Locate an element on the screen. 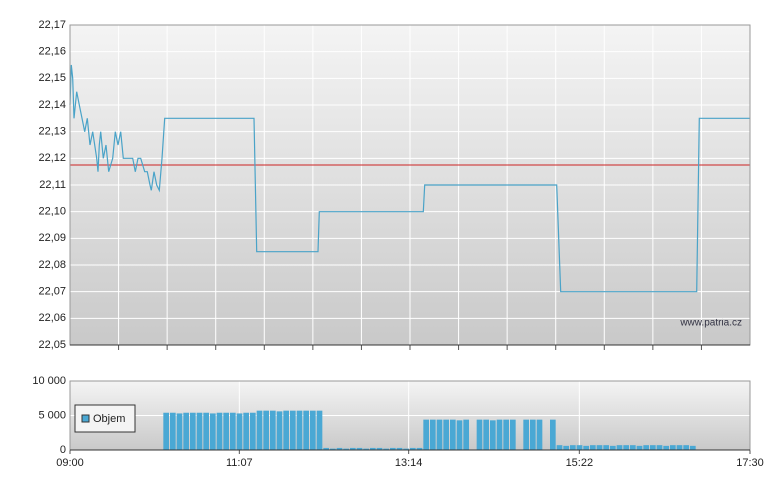 The width and height of the screenshot is (780, 490). y-tick-label: 22,05 is located at coordinates (52, 345).